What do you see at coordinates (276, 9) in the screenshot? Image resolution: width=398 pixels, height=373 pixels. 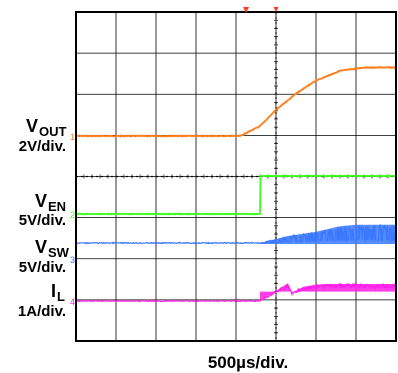 I see `time-position-marker` at bounding box center [276, 9].